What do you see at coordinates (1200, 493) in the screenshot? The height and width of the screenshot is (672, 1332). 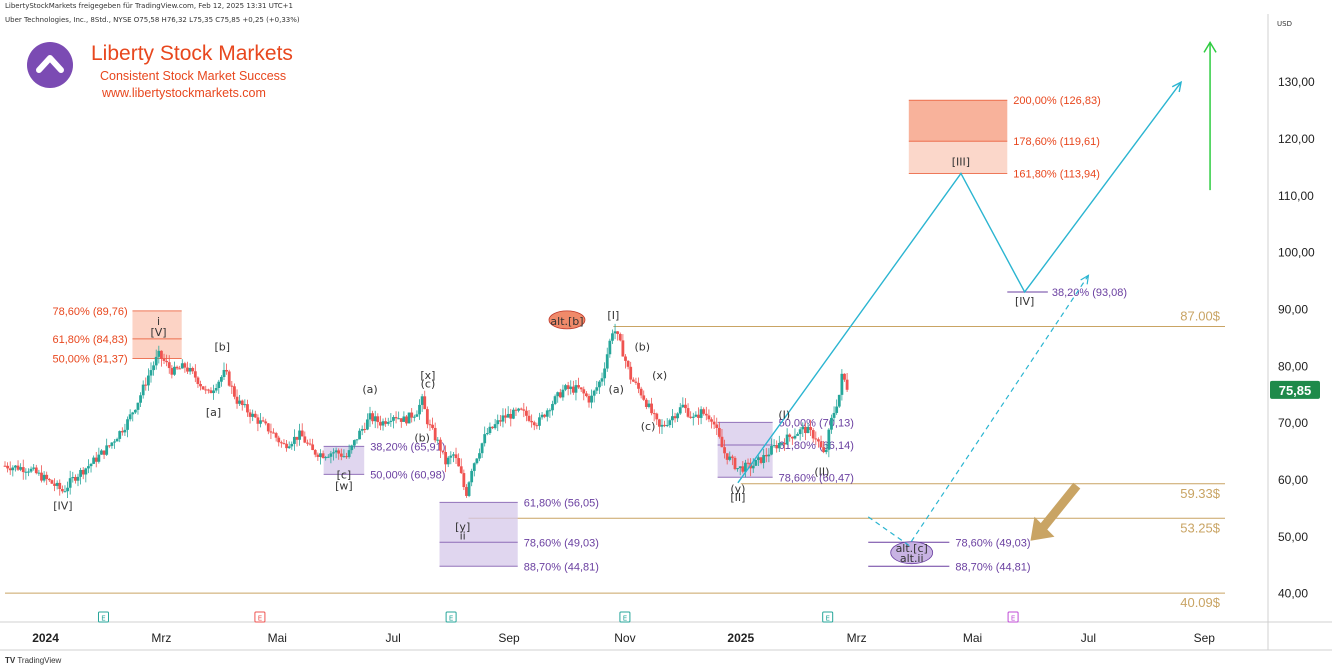 I see `price-level-label: 59.33$` at bounding box center [1200, 493].